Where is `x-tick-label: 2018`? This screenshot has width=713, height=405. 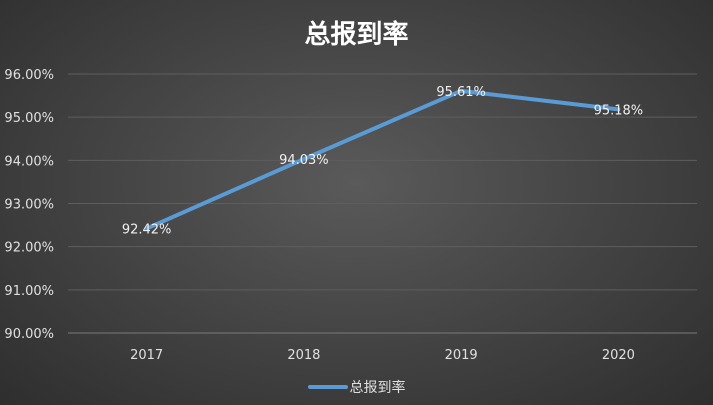
x-tick-label: 2018 is located at coordinates (303, 355).